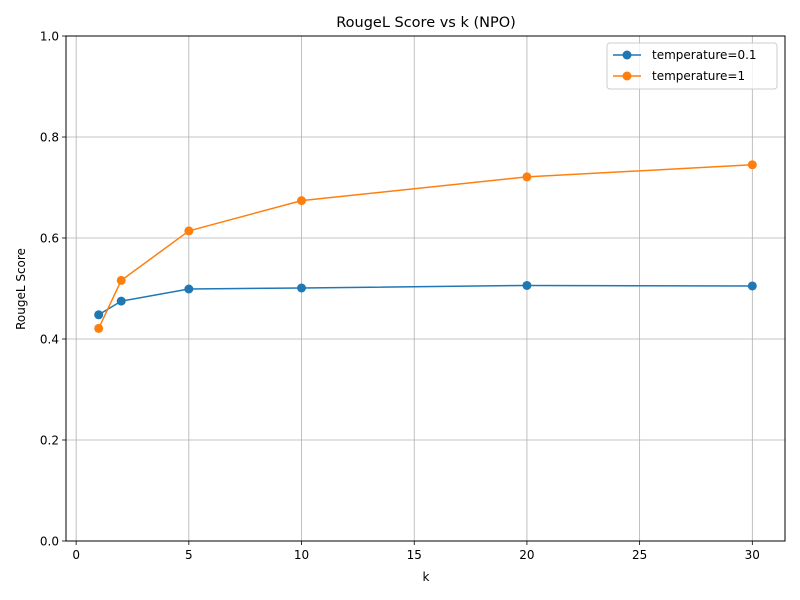 This screenshot has width=800, height=600. I want to click on y-tick-label: 0.6, so click(49, 239).